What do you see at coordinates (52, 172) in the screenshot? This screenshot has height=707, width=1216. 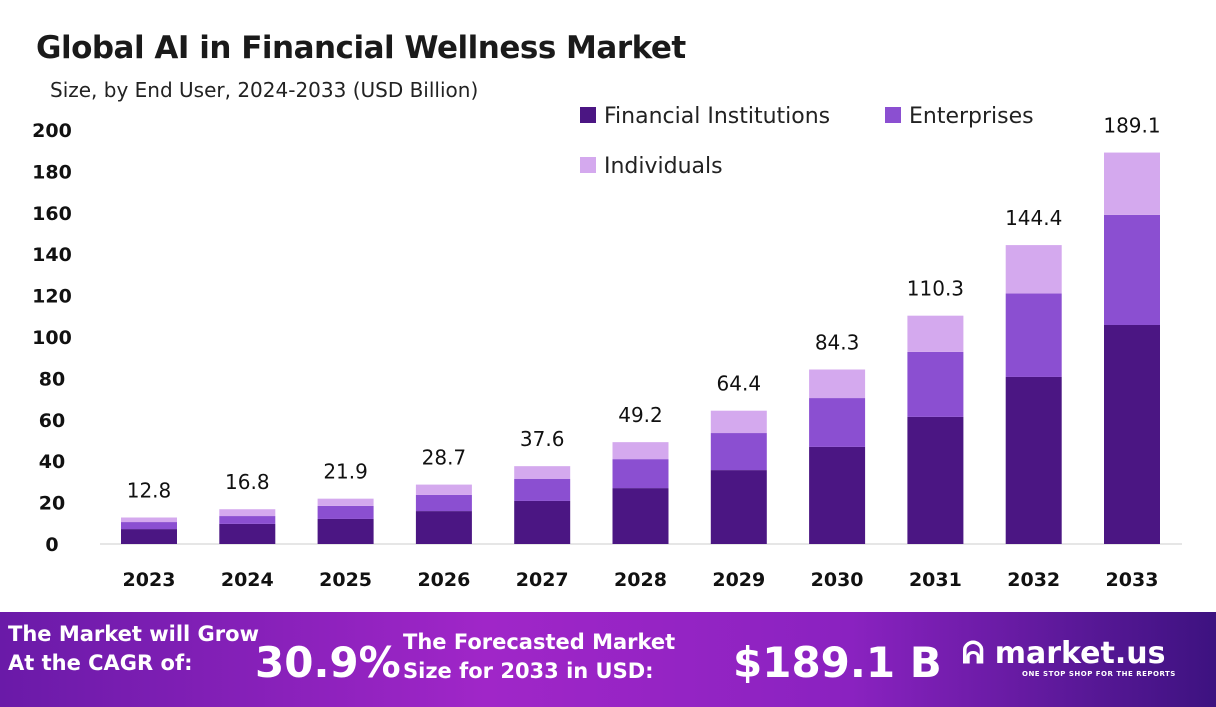 I see `y-tick-label: 180` at bounding box center [52, 172].